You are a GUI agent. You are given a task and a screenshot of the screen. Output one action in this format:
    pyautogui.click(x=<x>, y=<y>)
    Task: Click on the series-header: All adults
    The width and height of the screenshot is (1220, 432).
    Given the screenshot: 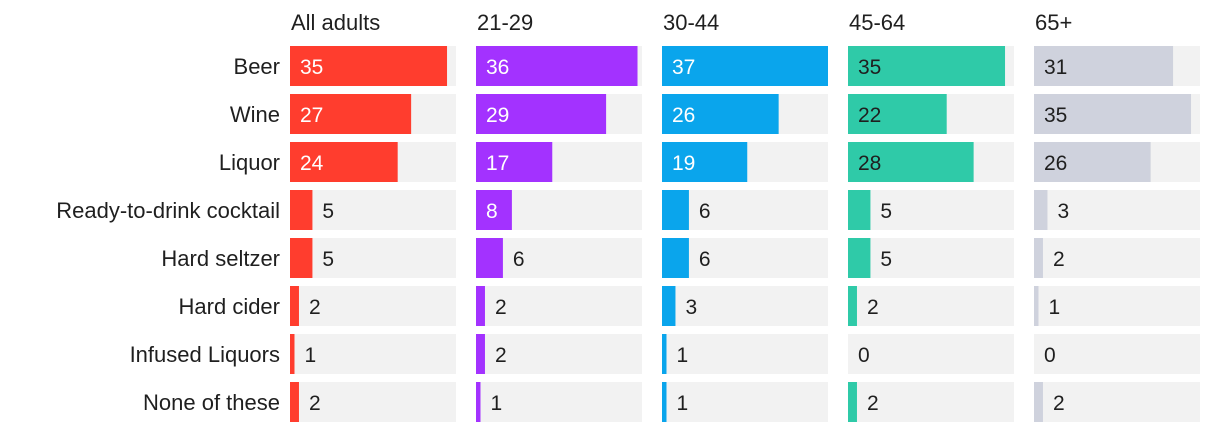 What is the action you would take?
    pyautogui.click(x=335, y=22)
    